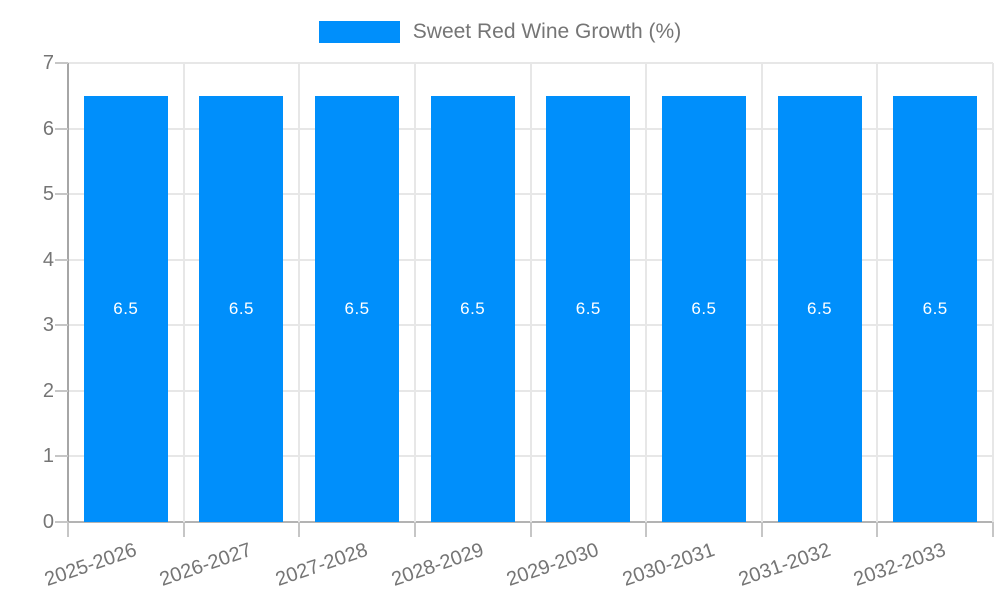 The width and height of the screenshot is (1000, 600). I want to click on bar-2027-2028: 6.5, so click(357, 308).